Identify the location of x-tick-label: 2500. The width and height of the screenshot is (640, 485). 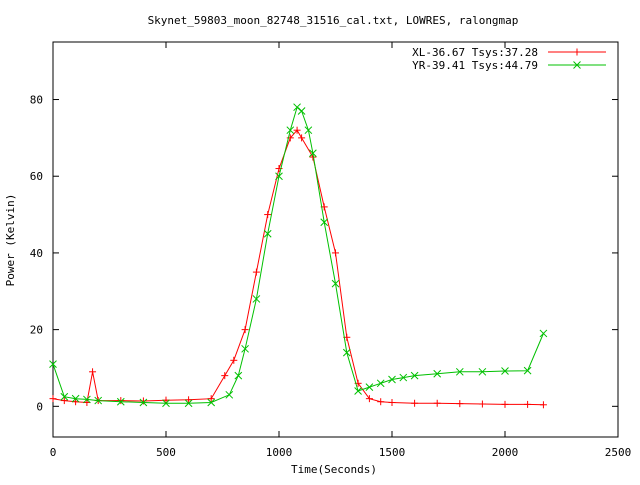
(618, 452).